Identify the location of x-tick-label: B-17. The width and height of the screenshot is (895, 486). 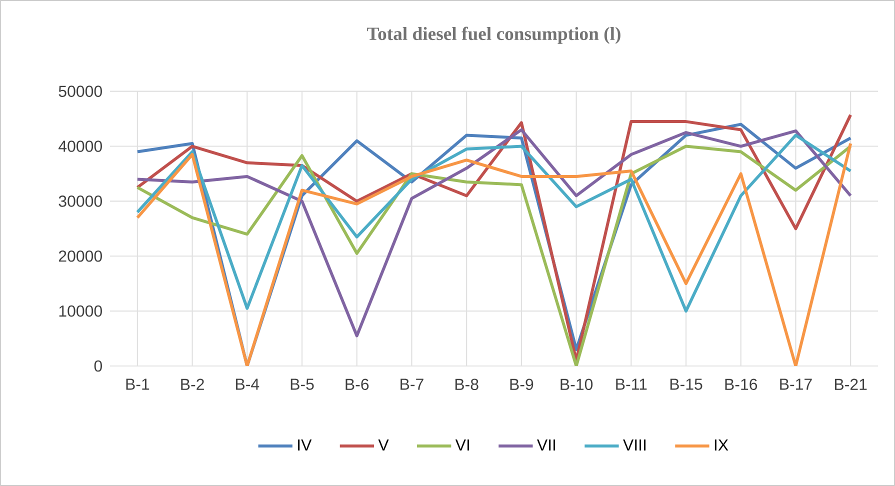
(796, 384).